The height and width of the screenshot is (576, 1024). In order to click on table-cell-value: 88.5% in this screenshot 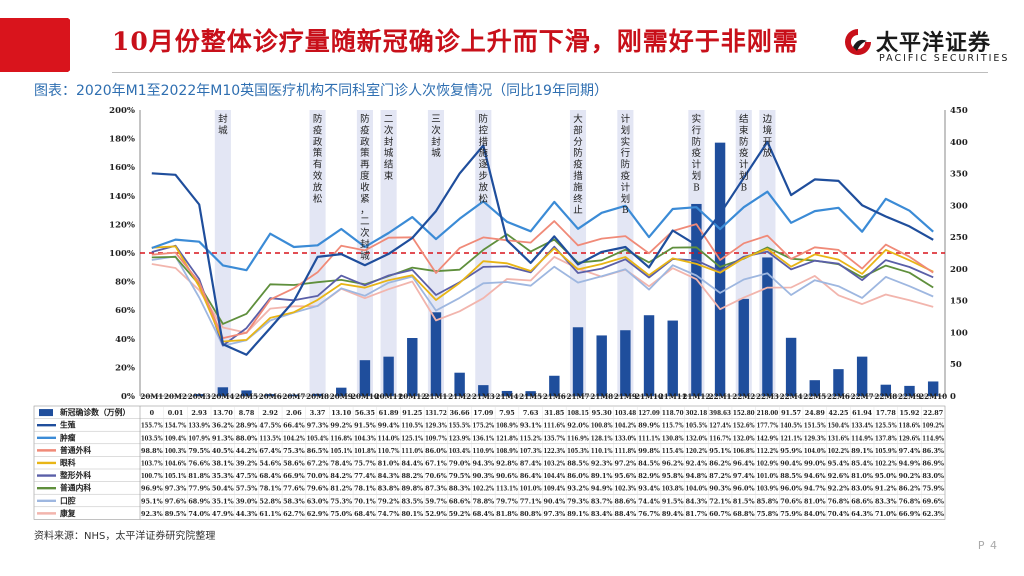, I will do `click(791, 476)`.